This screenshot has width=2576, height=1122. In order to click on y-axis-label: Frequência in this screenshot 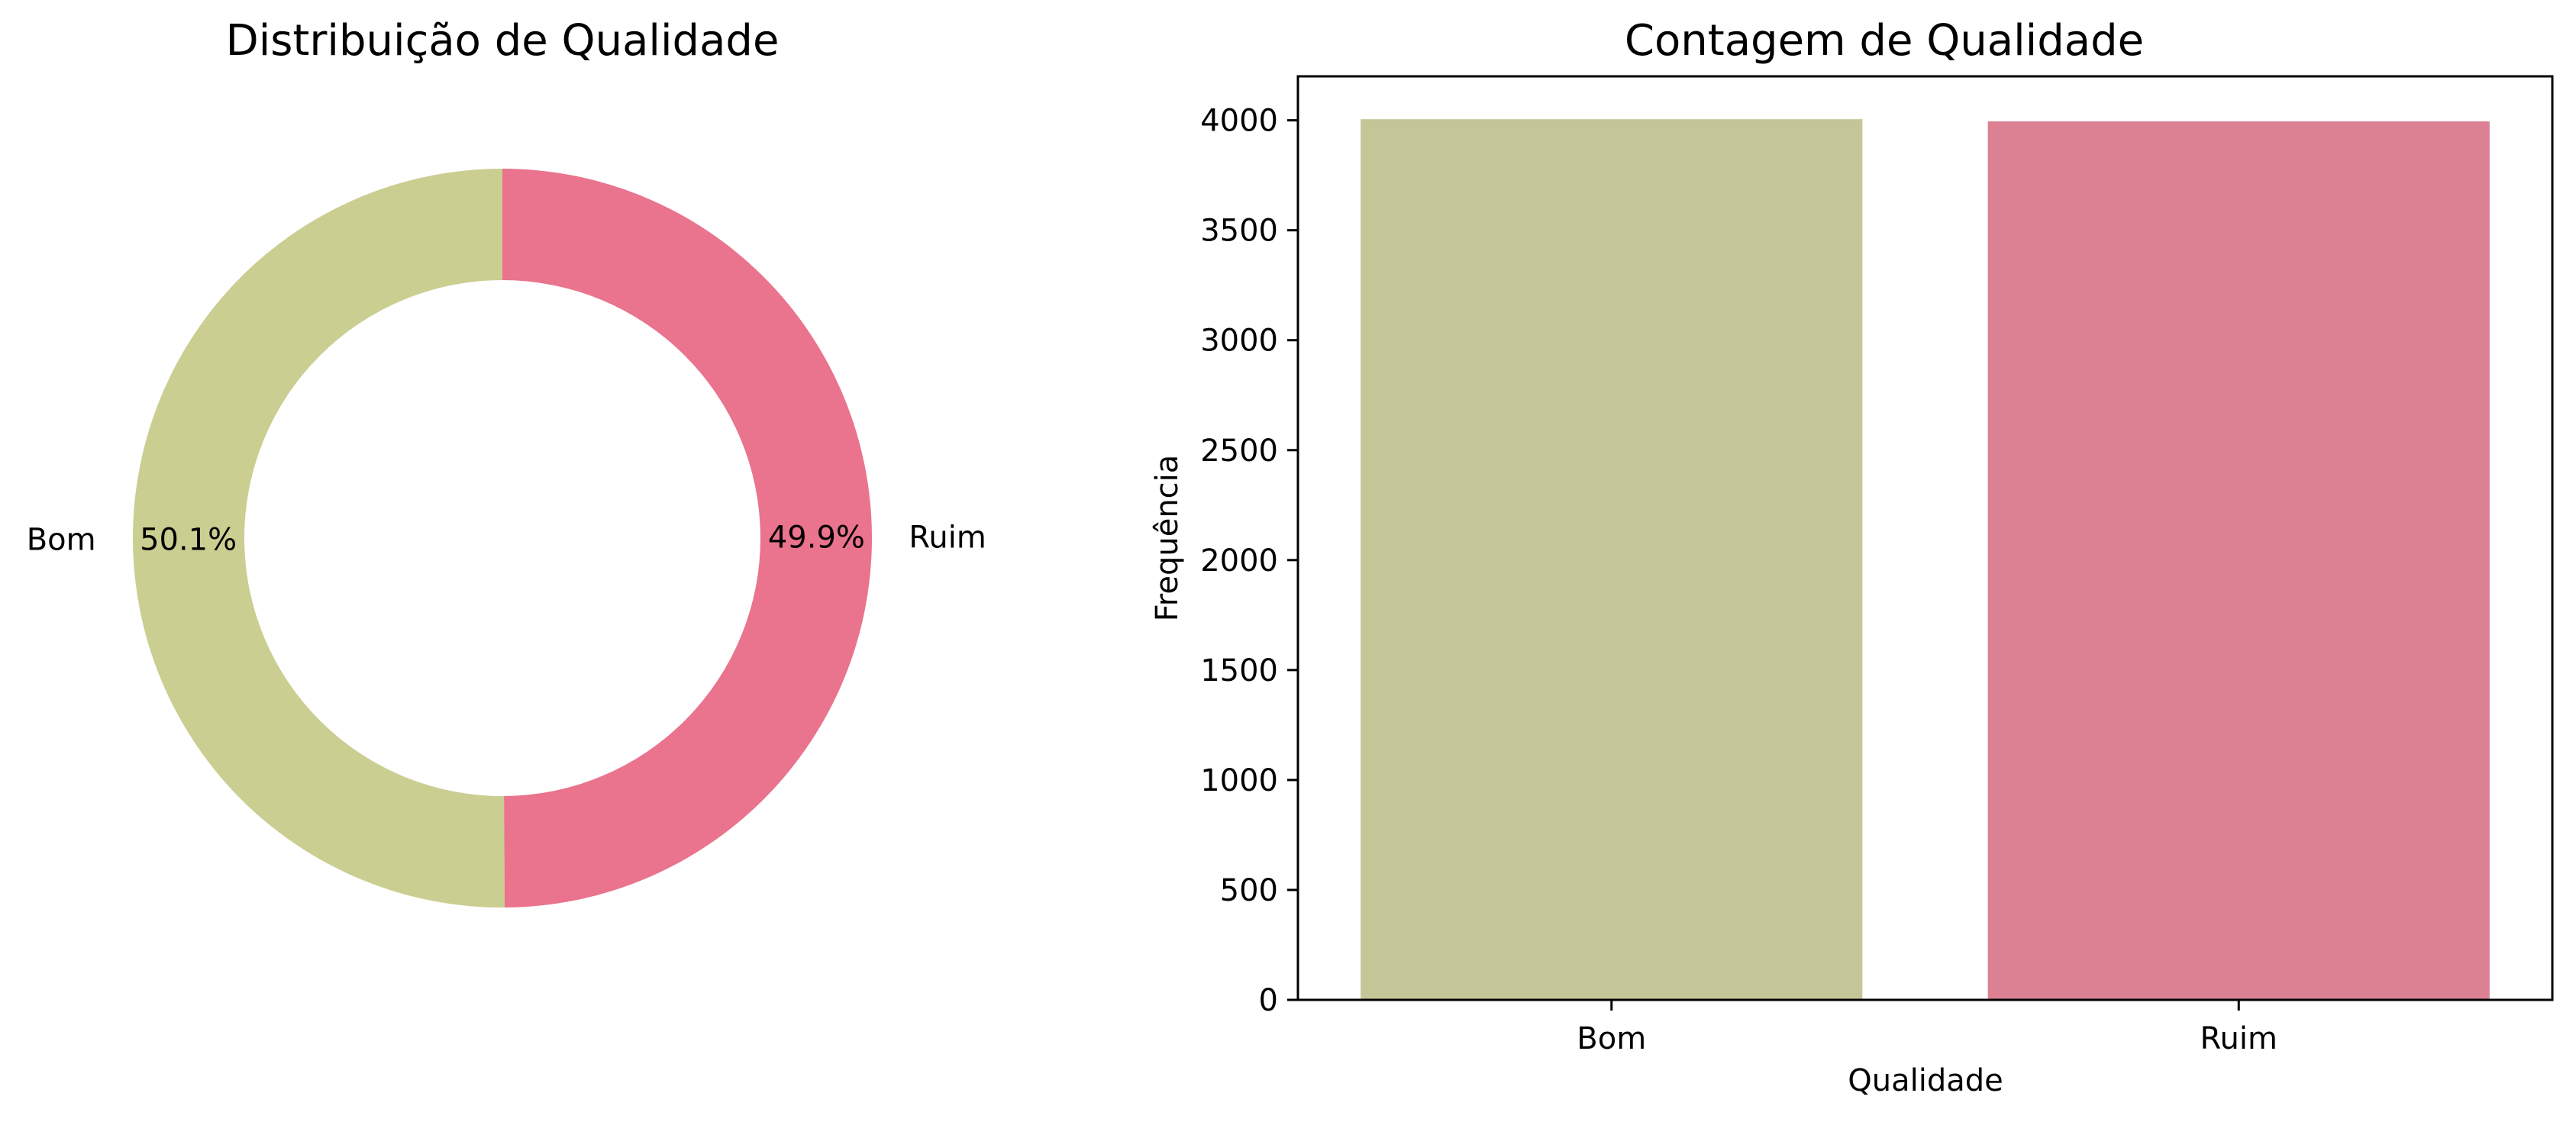, I will do `click(1167, 538)`.